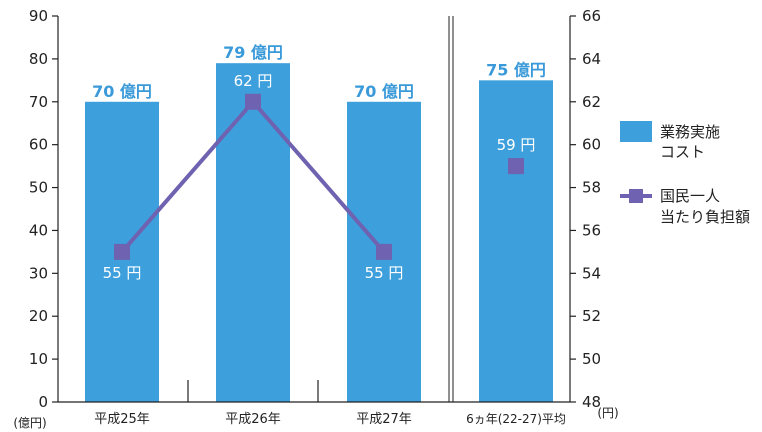  I want to click on bar-data-label: 79 億円, so click(253, 52).